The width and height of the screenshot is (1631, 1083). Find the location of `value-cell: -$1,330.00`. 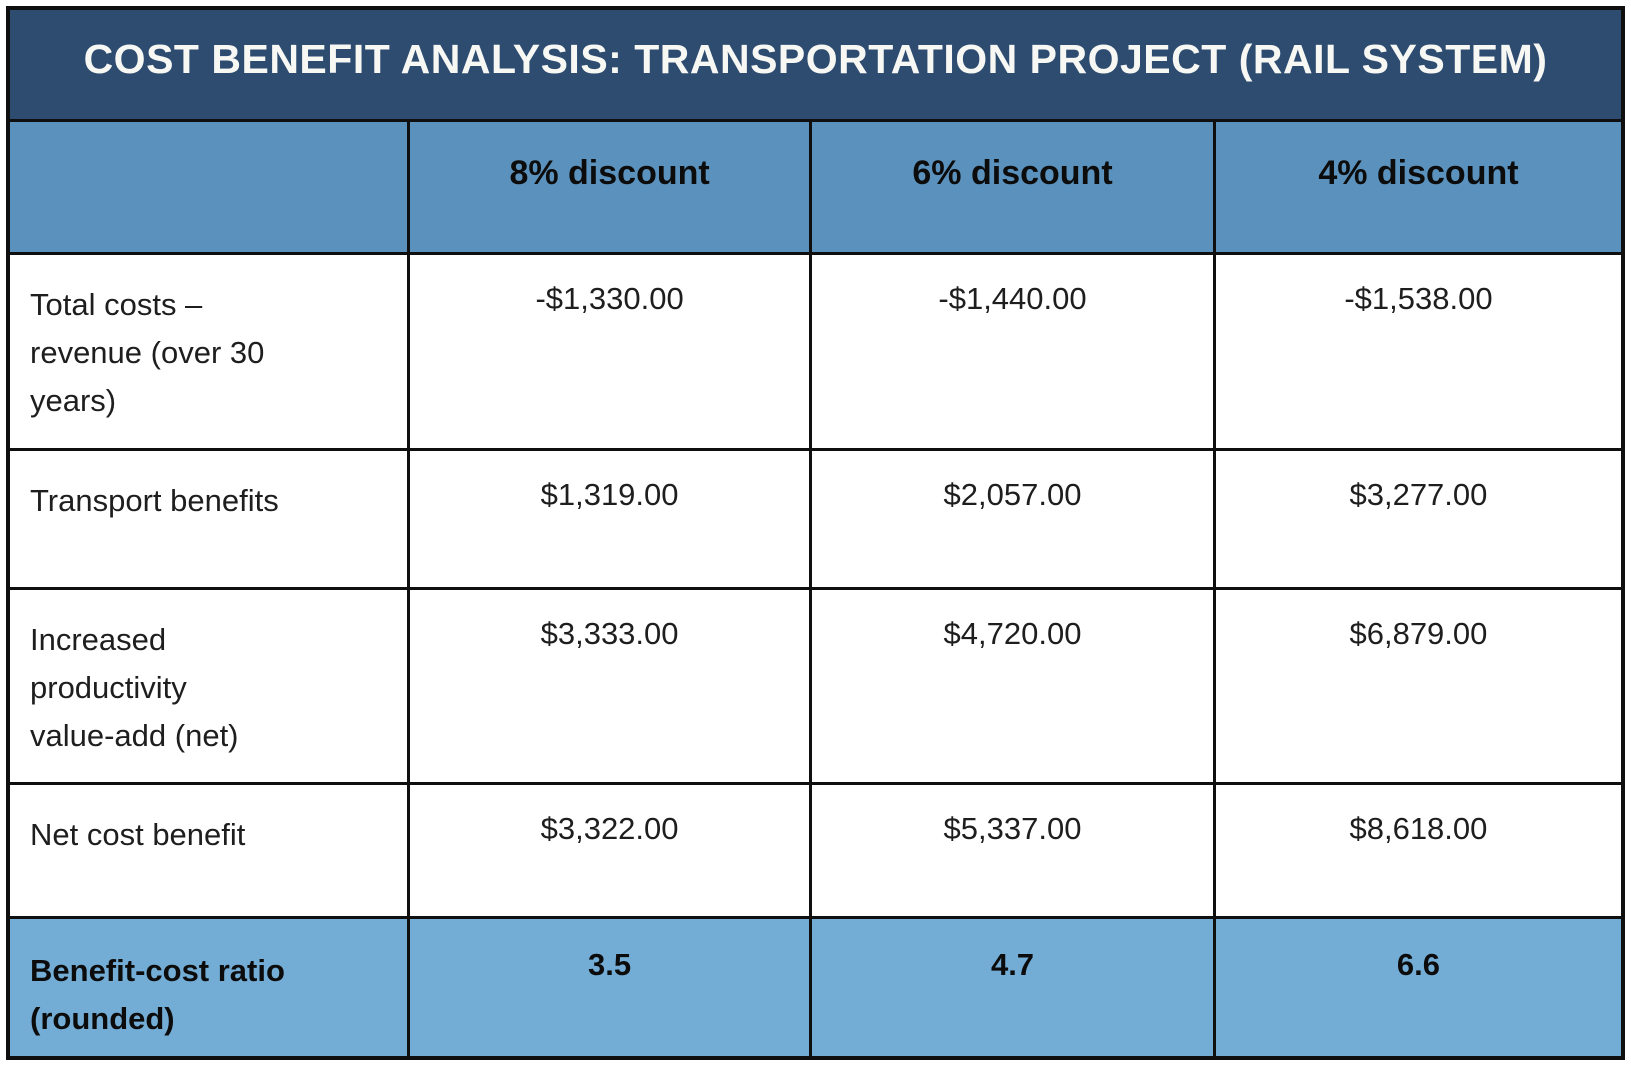

value-cell: -$1,330.00 is located at coordinates (610, 351).